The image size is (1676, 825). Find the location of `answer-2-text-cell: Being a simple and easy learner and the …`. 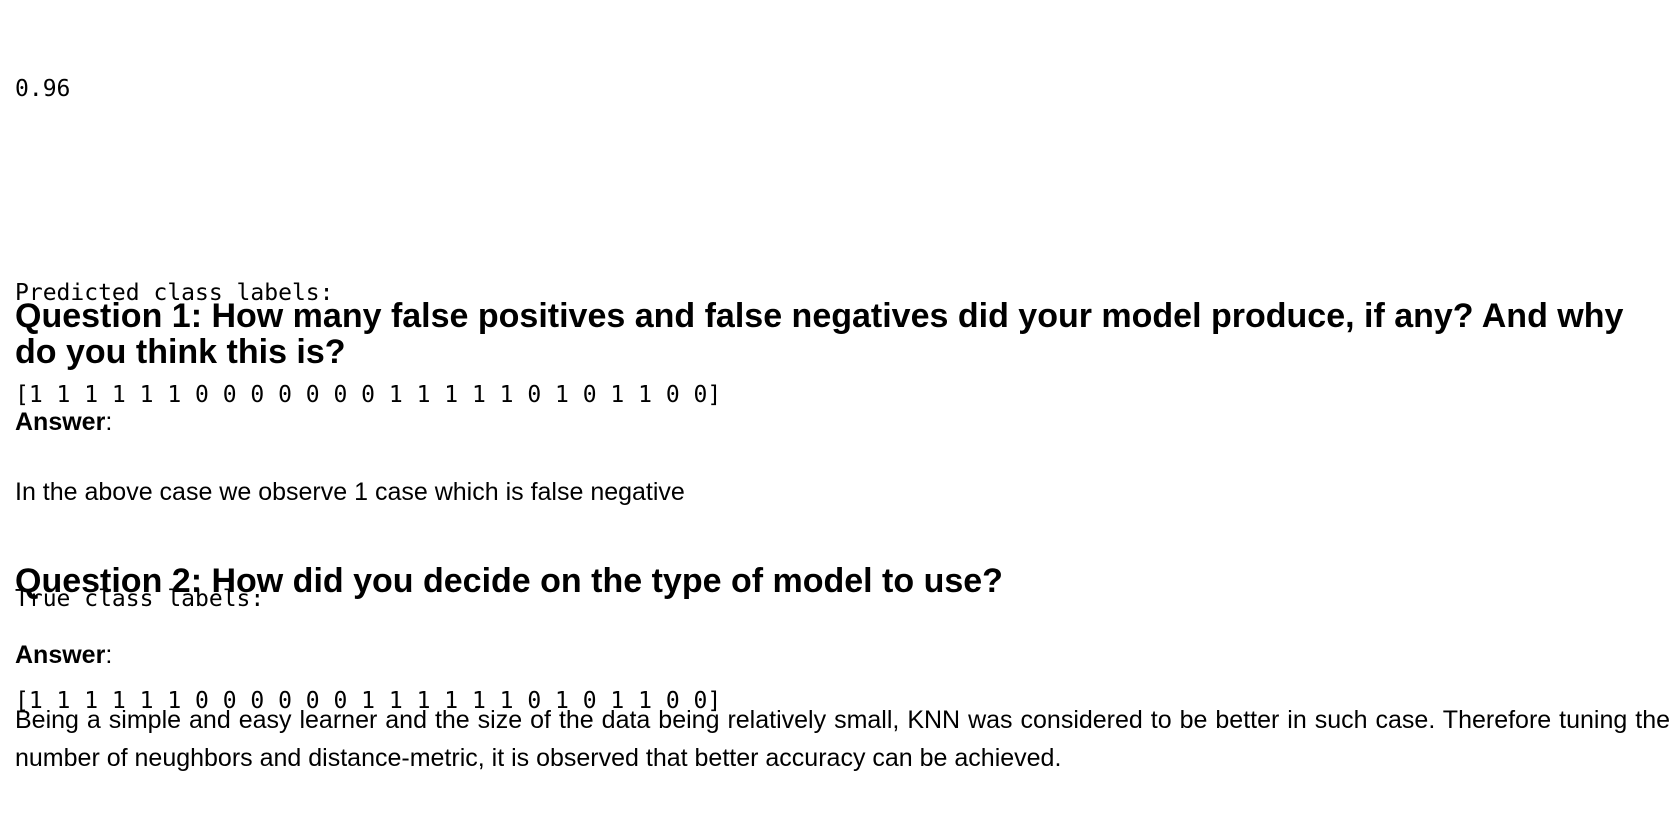

answer-2-text-cell: Being a simple and easy learner and the … is located at coordinates (842, 739).